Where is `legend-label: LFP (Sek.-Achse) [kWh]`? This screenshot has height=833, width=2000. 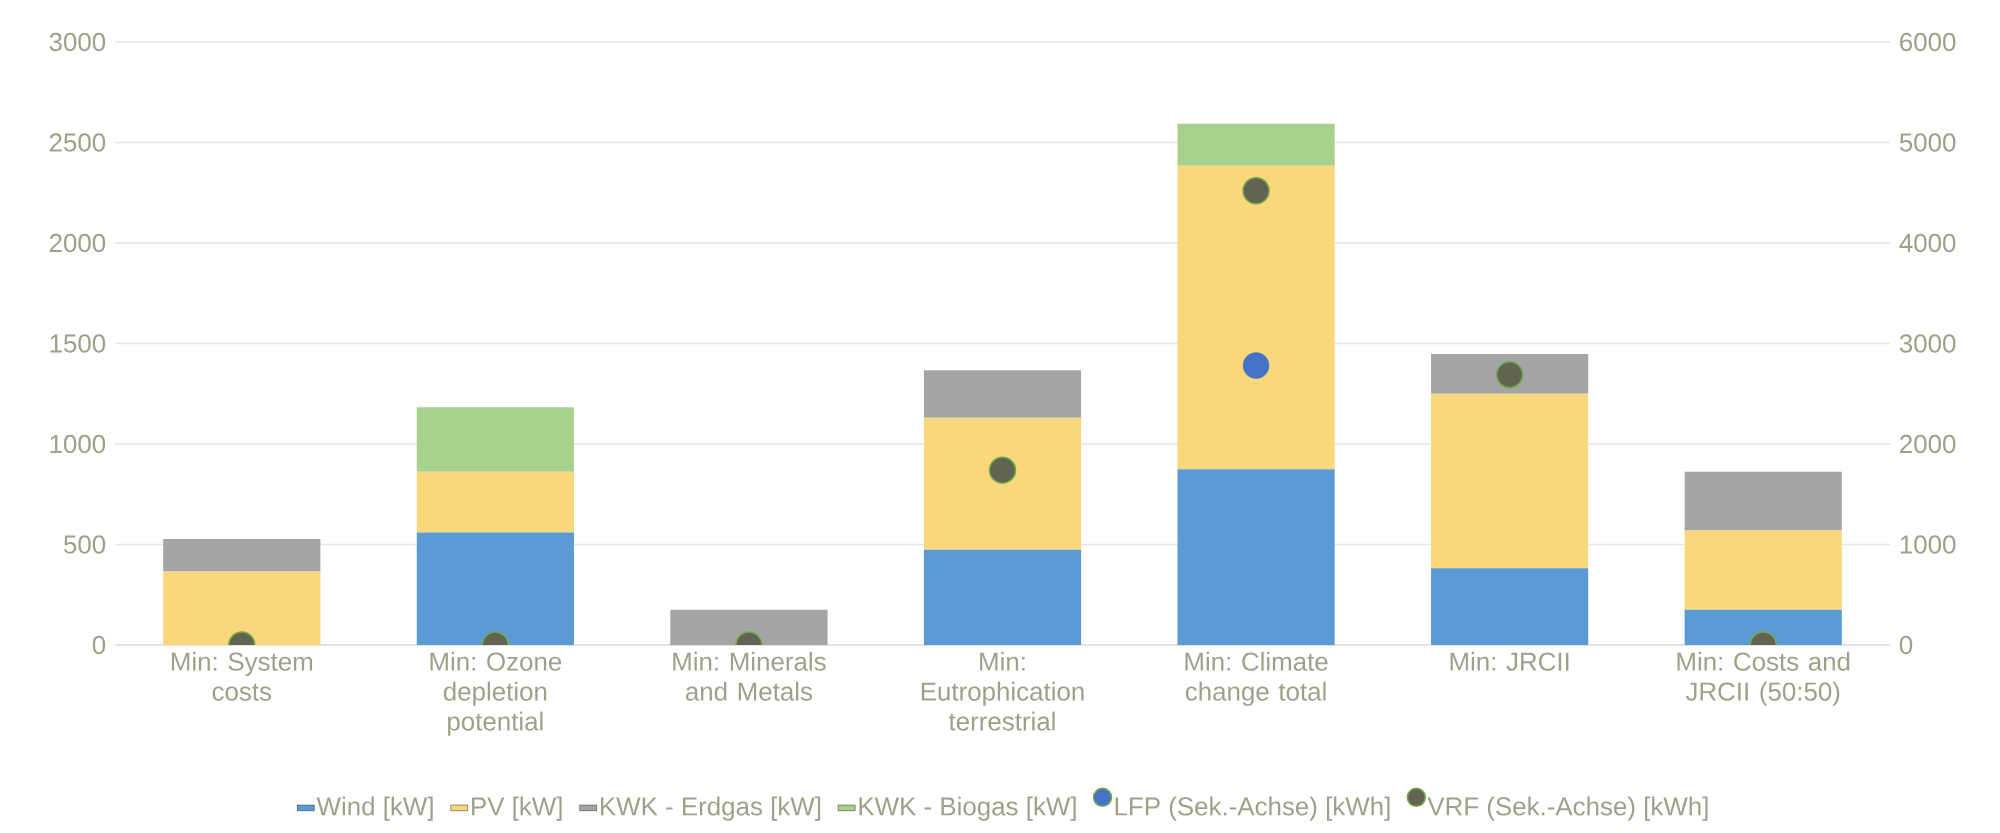
legend-label: LFP (Sek.-Achse) [kWh] is located at coordinates (1252, 808).